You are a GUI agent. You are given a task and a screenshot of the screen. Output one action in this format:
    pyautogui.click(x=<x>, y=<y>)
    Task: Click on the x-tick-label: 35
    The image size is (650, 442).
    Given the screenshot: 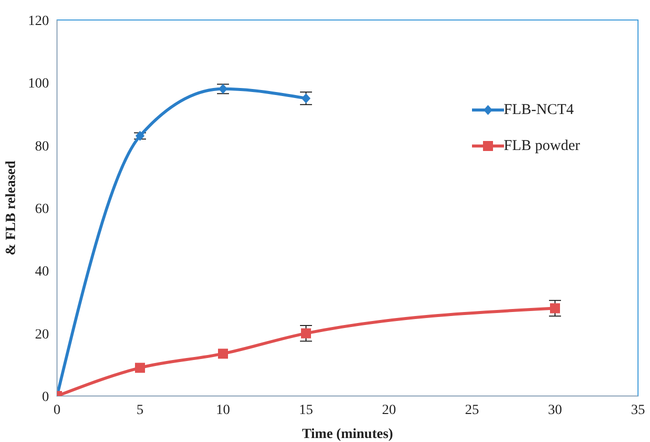 What is the action you would take?
    pyautogui.click(x=638, y=410)
    